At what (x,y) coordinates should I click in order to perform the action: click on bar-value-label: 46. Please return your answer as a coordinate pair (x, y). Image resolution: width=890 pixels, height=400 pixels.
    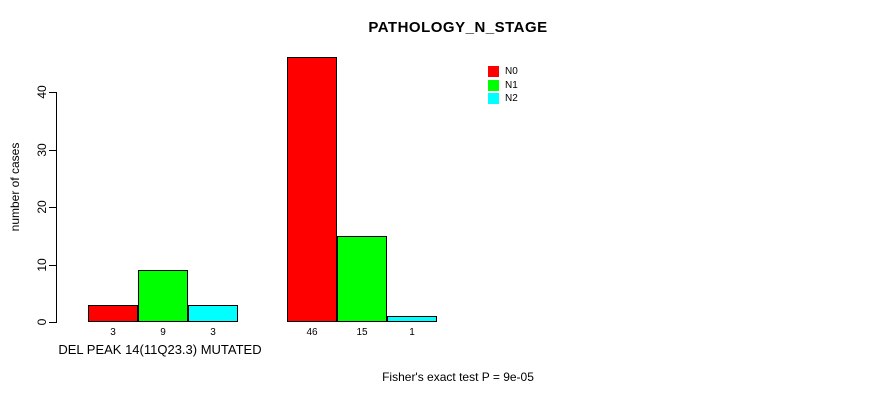
    Looking at the image, I should click on (312, 332).